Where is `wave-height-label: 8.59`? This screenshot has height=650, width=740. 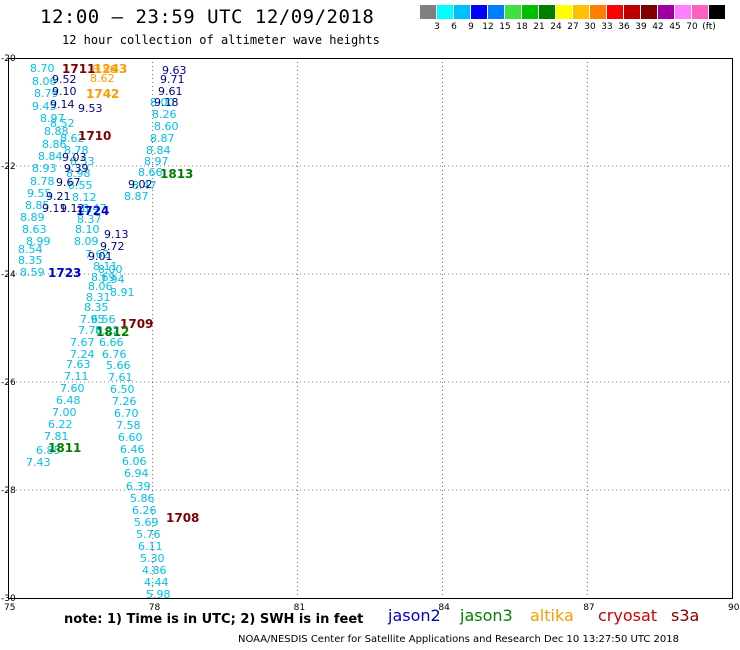
wave-height-label: 8.59 is located at coordinates (32, 272).